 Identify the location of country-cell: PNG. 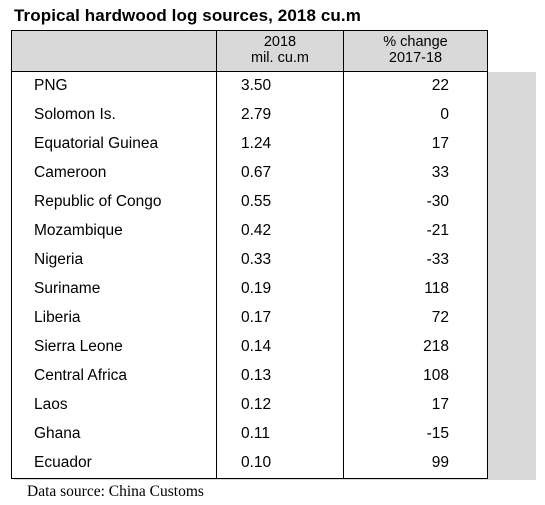
(51, 85).